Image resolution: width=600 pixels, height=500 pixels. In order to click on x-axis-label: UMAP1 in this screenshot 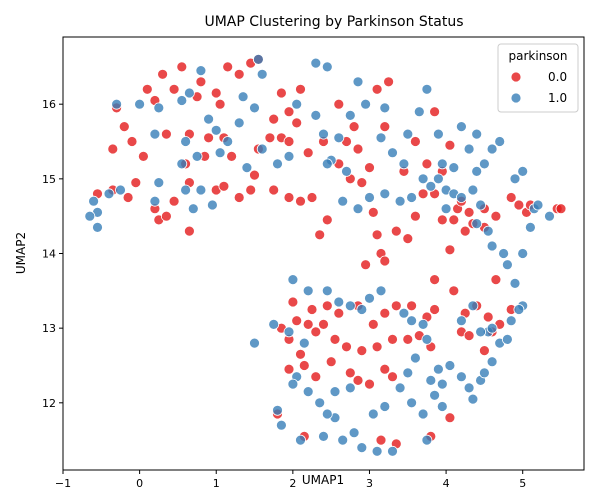, I will do `click(323, 480)`.